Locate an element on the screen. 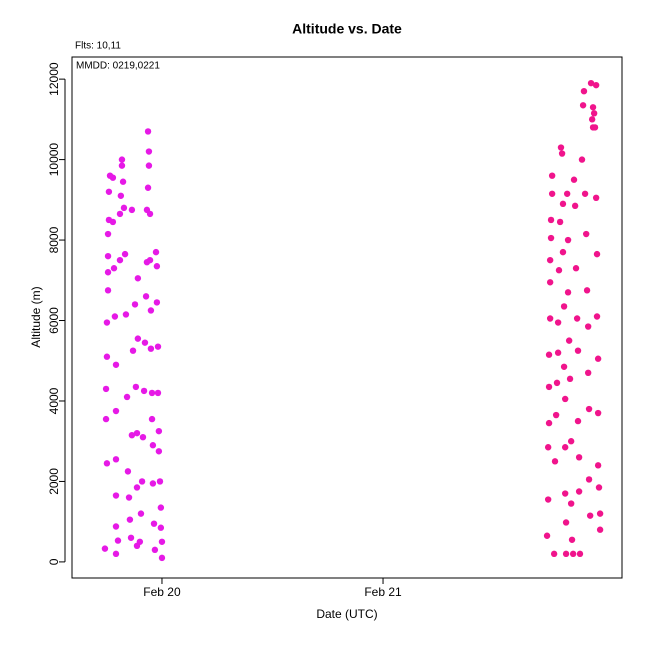  annotation: MMDD: 0219,0221 is located at coordinates (118, 66).